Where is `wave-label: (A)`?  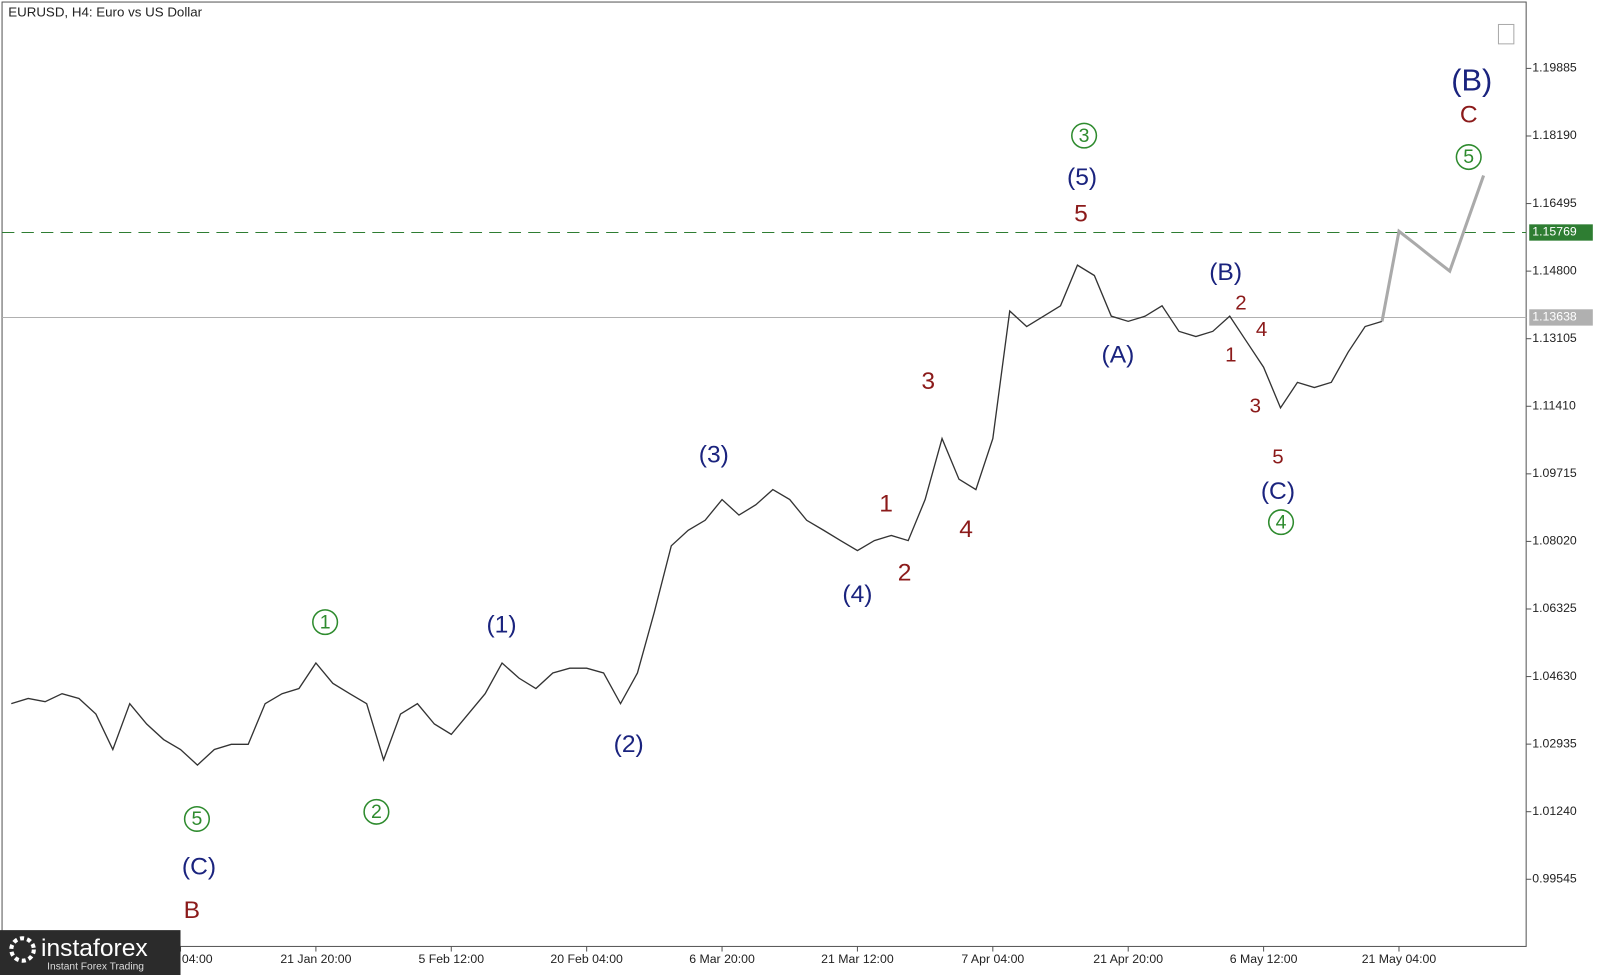
wave-label: (A) is located at coordinates (1118, 354).